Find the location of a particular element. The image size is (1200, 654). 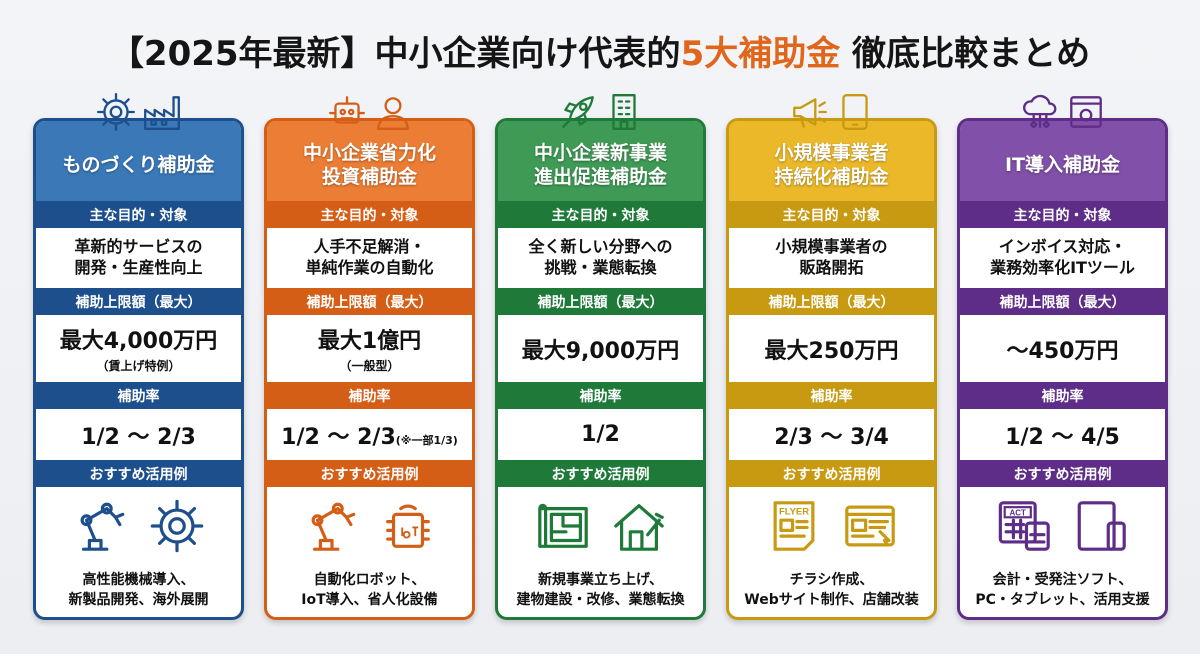

gear-wrench-icon is located at coordinates (115, 112).